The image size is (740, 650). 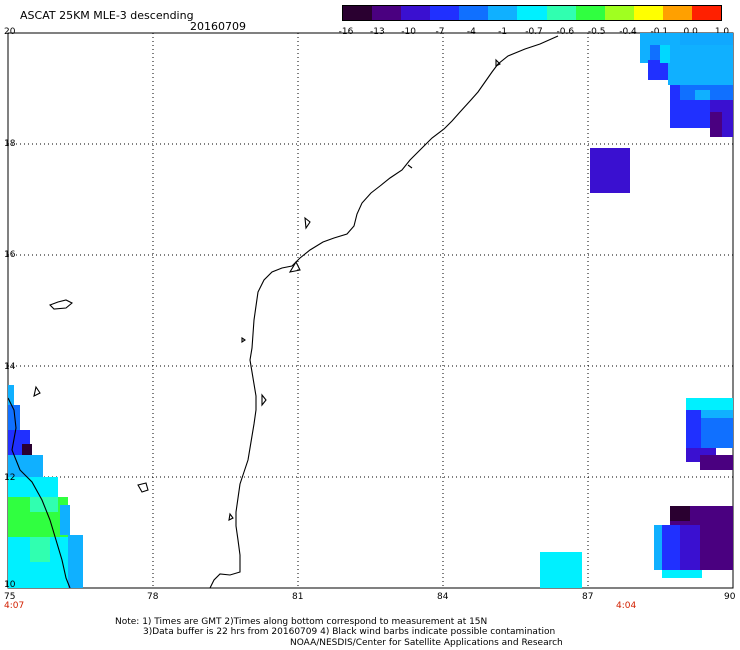 I want to click on lon-tick-84: 84, so click(x=443, y=597).